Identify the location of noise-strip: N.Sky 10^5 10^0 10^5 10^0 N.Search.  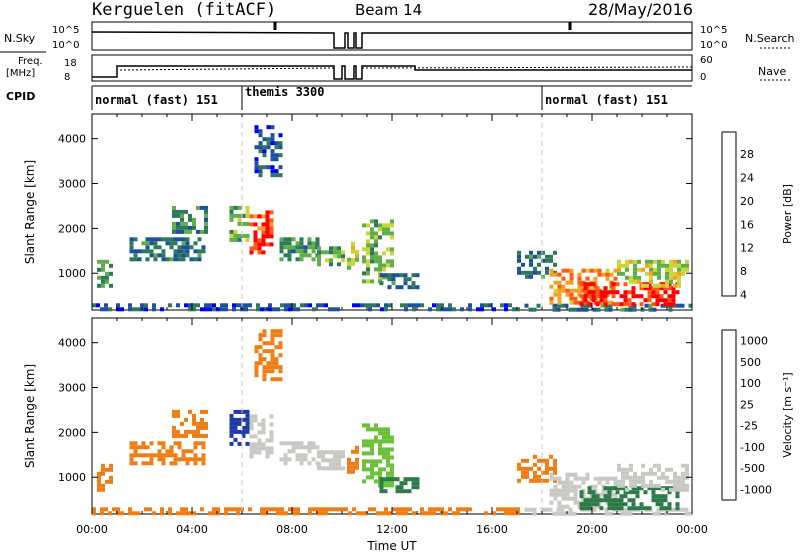
(397, 37).